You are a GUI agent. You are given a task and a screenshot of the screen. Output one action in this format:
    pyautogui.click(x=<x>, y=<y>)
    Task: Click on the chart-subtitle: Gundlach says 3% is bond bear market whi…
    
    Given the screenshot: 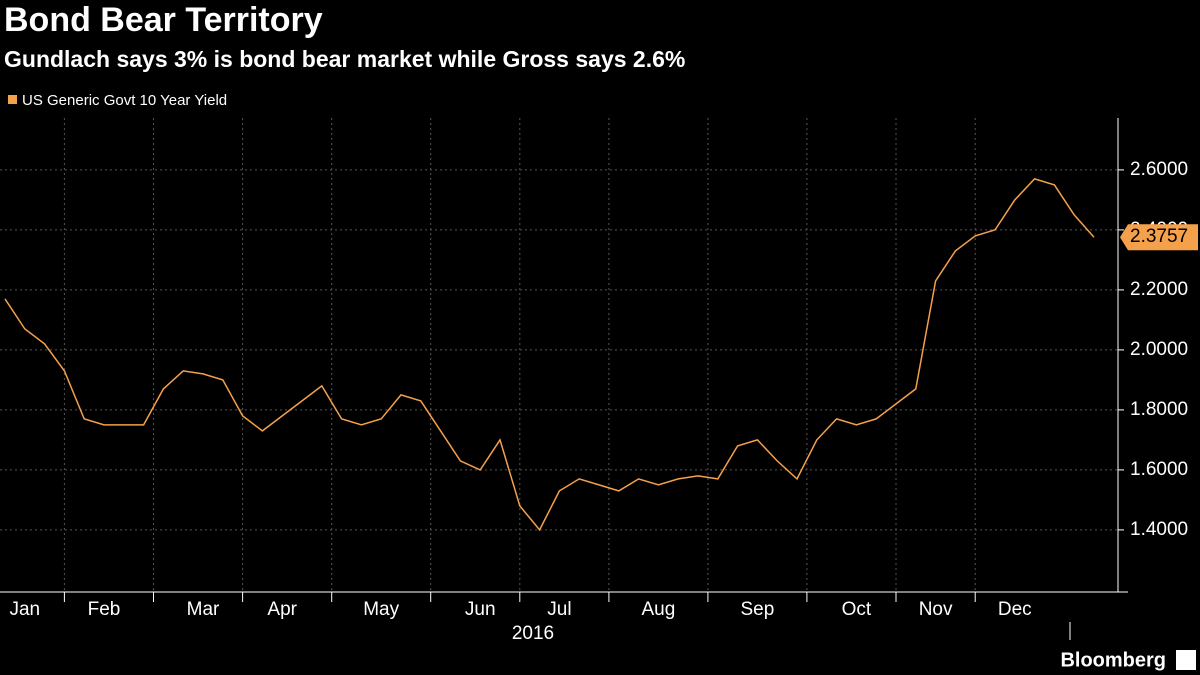 What is the action you would take?
    pyautogui.click(x=344, y=59)
    